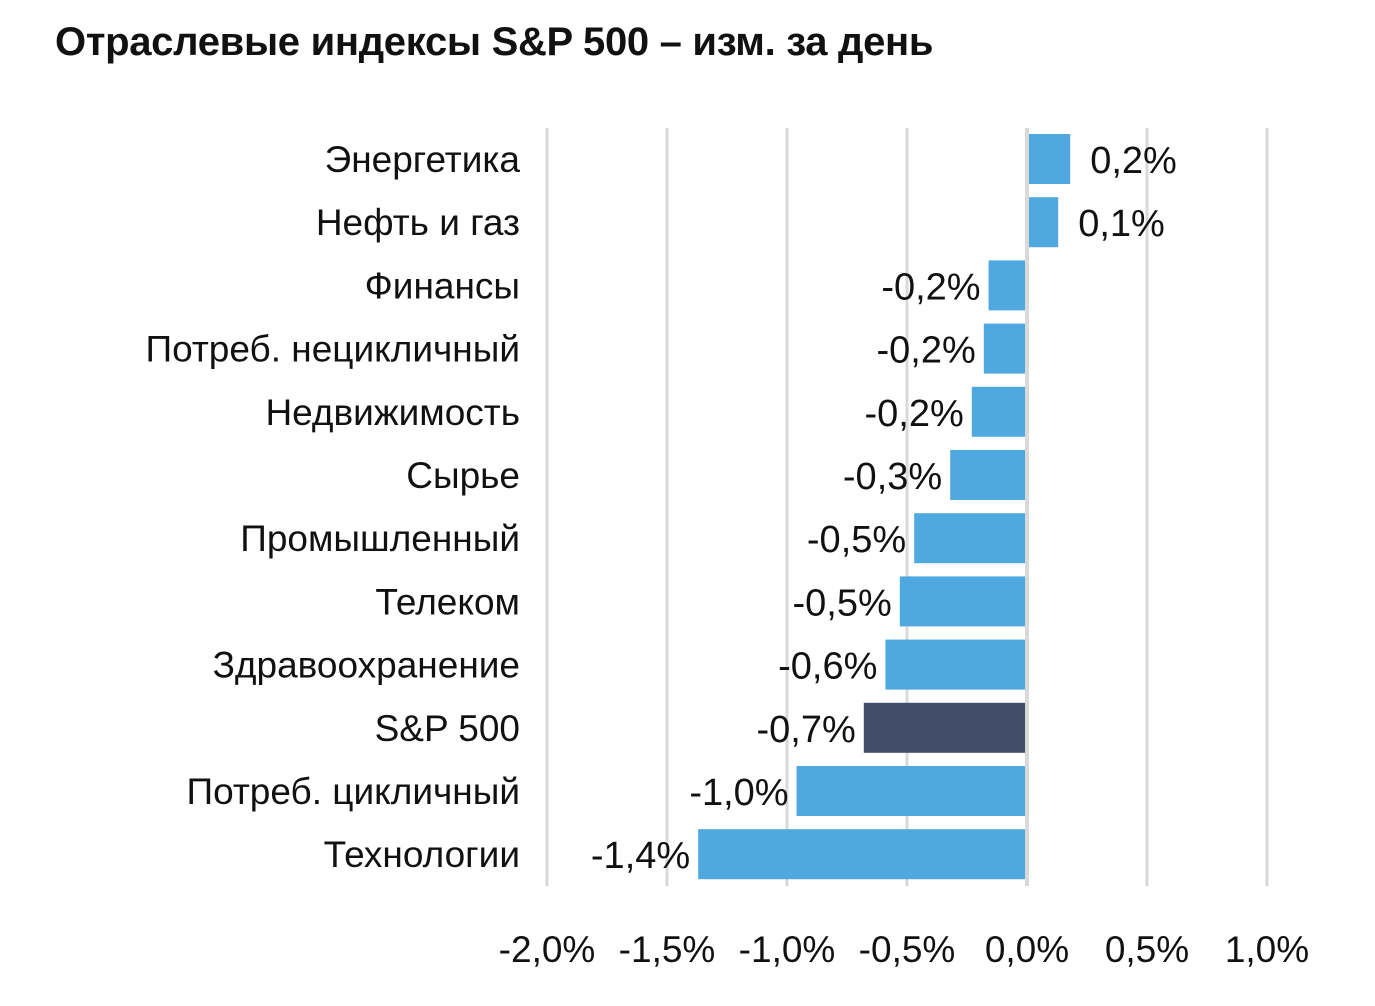 The height and width of the screenshot is (1006, 1375). I want to click on category-label: Телеком, so click(447, 601).